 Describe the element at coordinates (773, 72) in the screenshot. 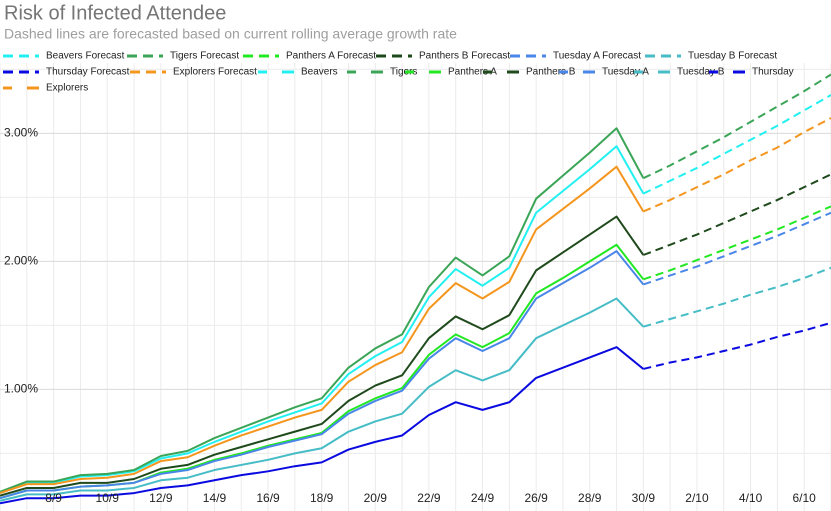

I see `legend-label: Thursday` at that location.